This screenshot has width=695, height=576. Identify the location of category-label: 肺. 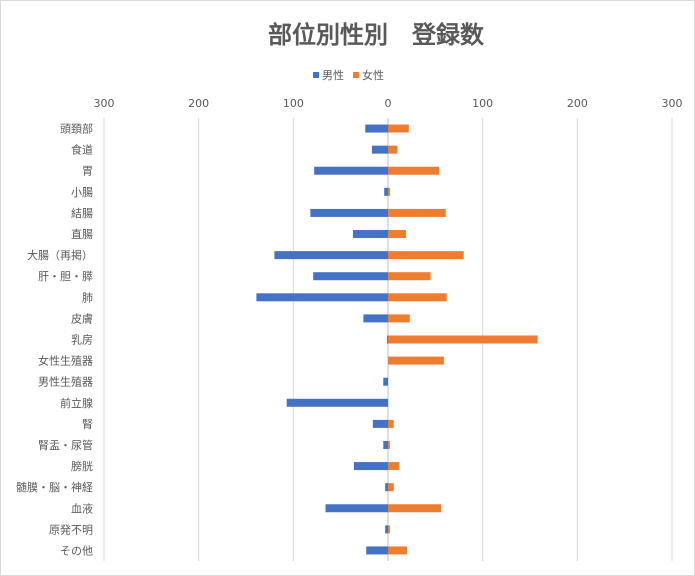
(87, 297).